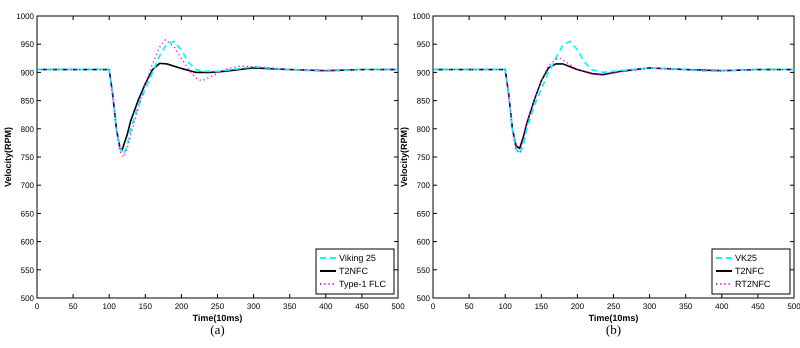  Describe the element at coordinates (746, 258) in the screenshot. I see `legend-label: VK25` at that location.